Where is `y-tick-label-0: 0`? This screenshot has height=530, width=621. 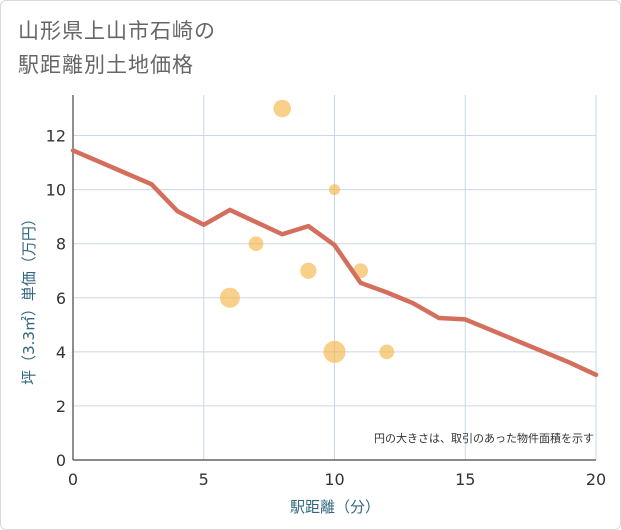
y-tick-label-0: 0 is located at coordinates (61, 460).